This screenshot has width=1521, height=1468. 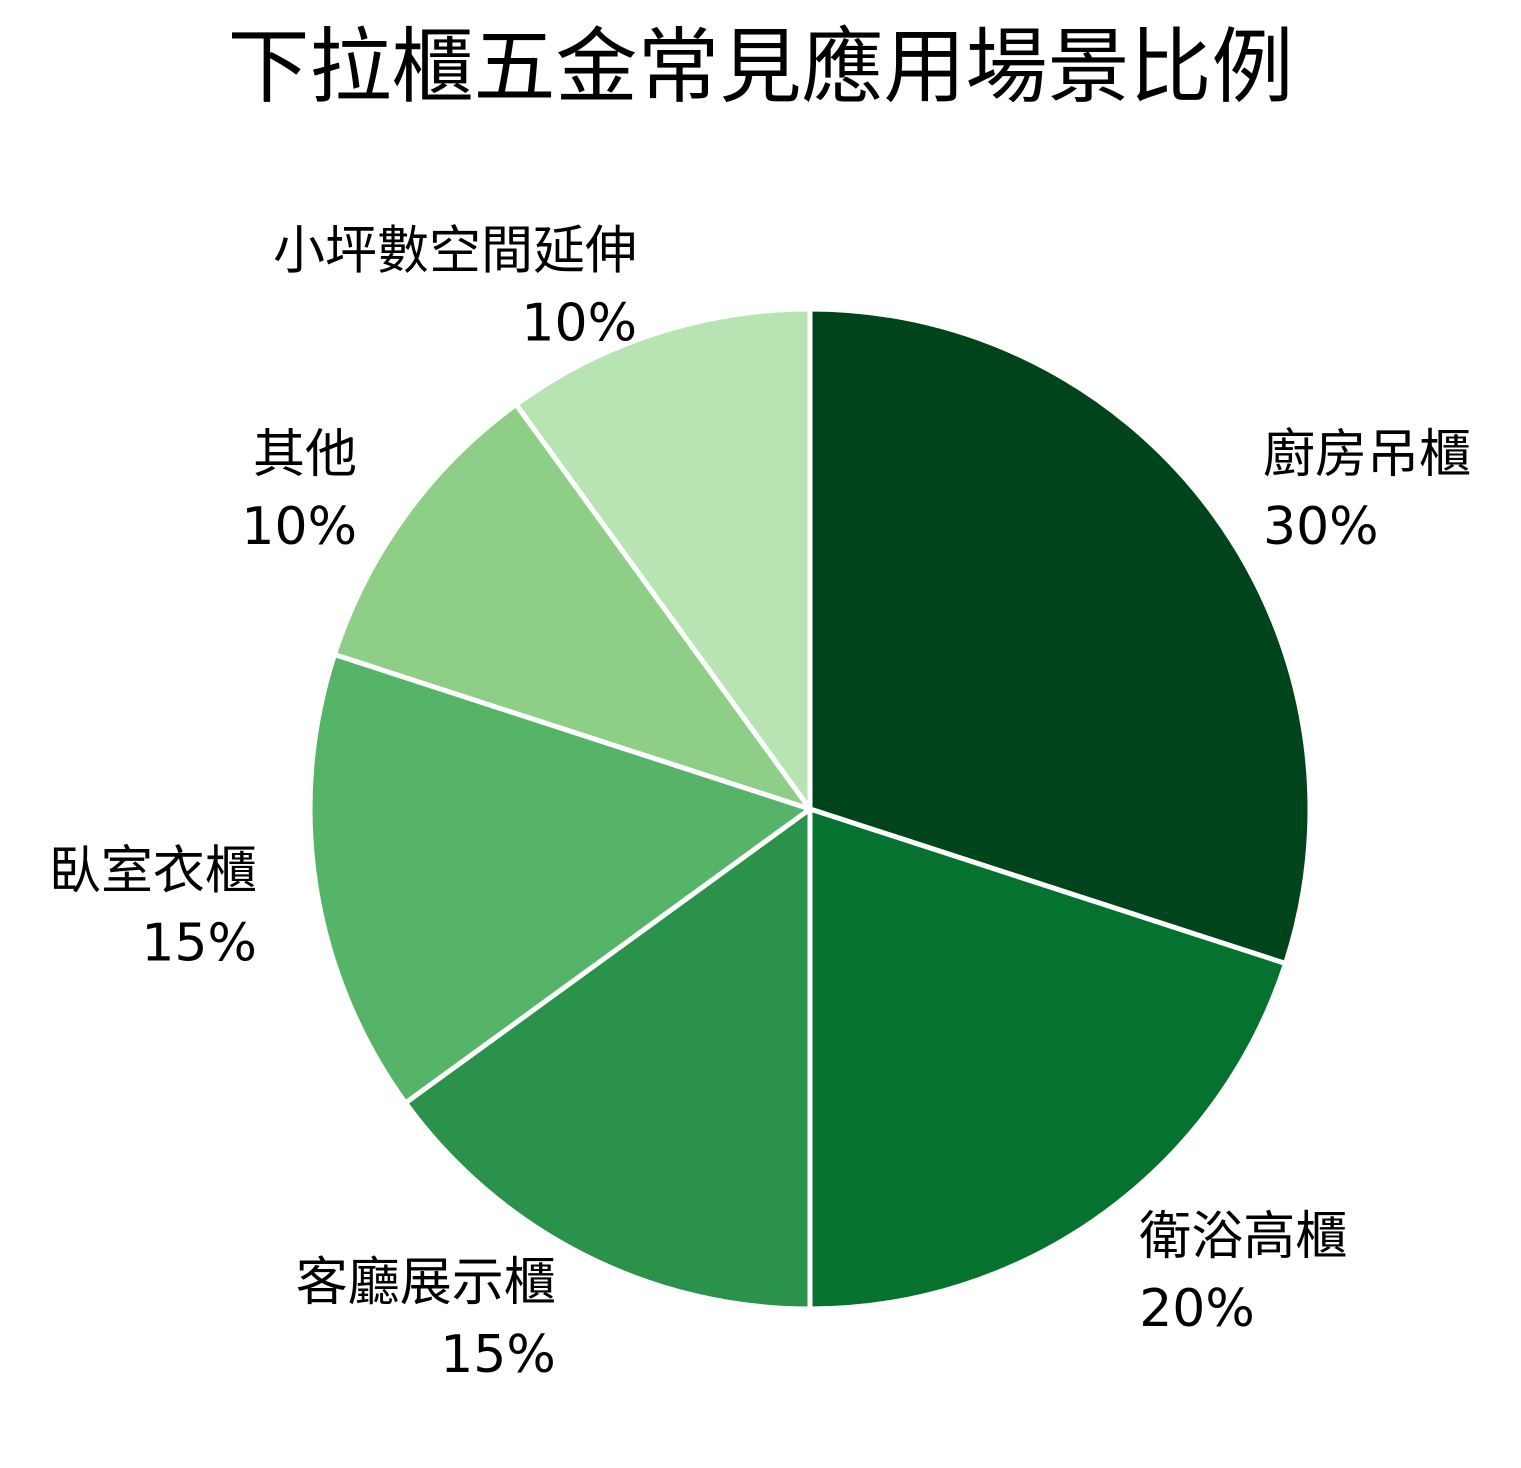 What do you see at coordinates (1197, 1309) in the screenshot?
I see `slice-value-label-2: 20%` at bounding box center [1197, 1309].